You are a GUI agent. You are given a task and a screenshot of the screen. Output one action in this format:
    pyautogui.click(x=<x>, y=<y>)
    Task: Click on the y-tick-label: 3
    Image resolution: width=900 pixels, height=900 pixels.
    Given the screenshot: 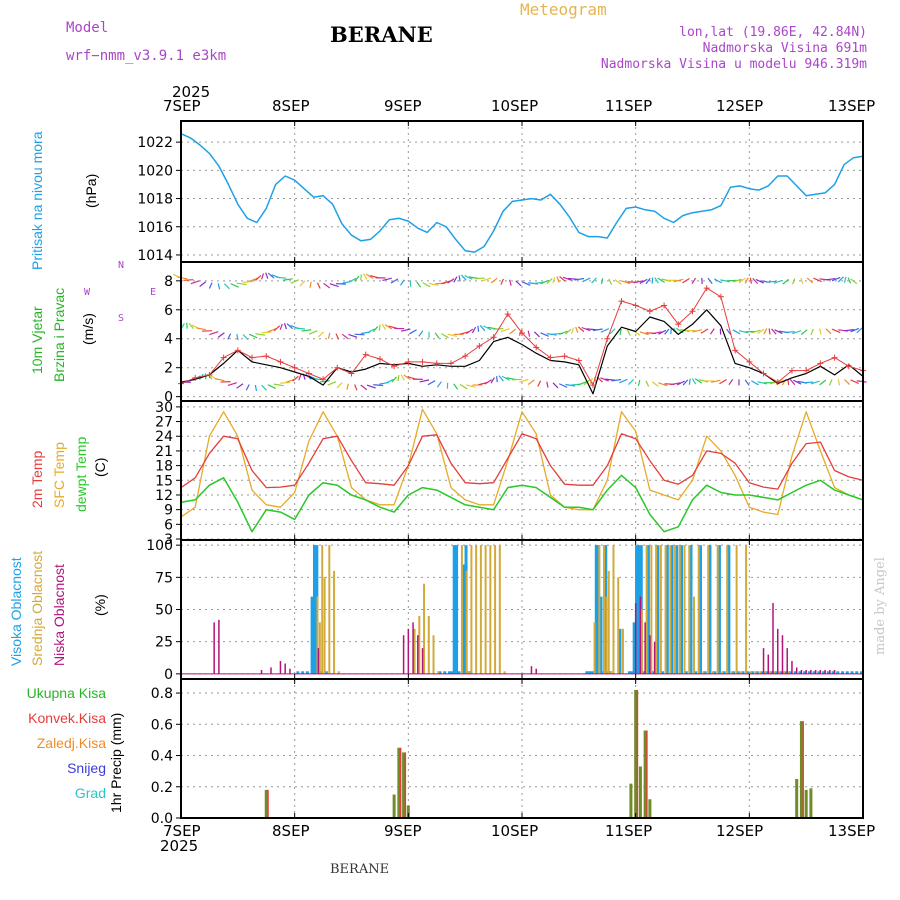 What is the action you would take?
    pyautogui.click(x=168, y=540)
    